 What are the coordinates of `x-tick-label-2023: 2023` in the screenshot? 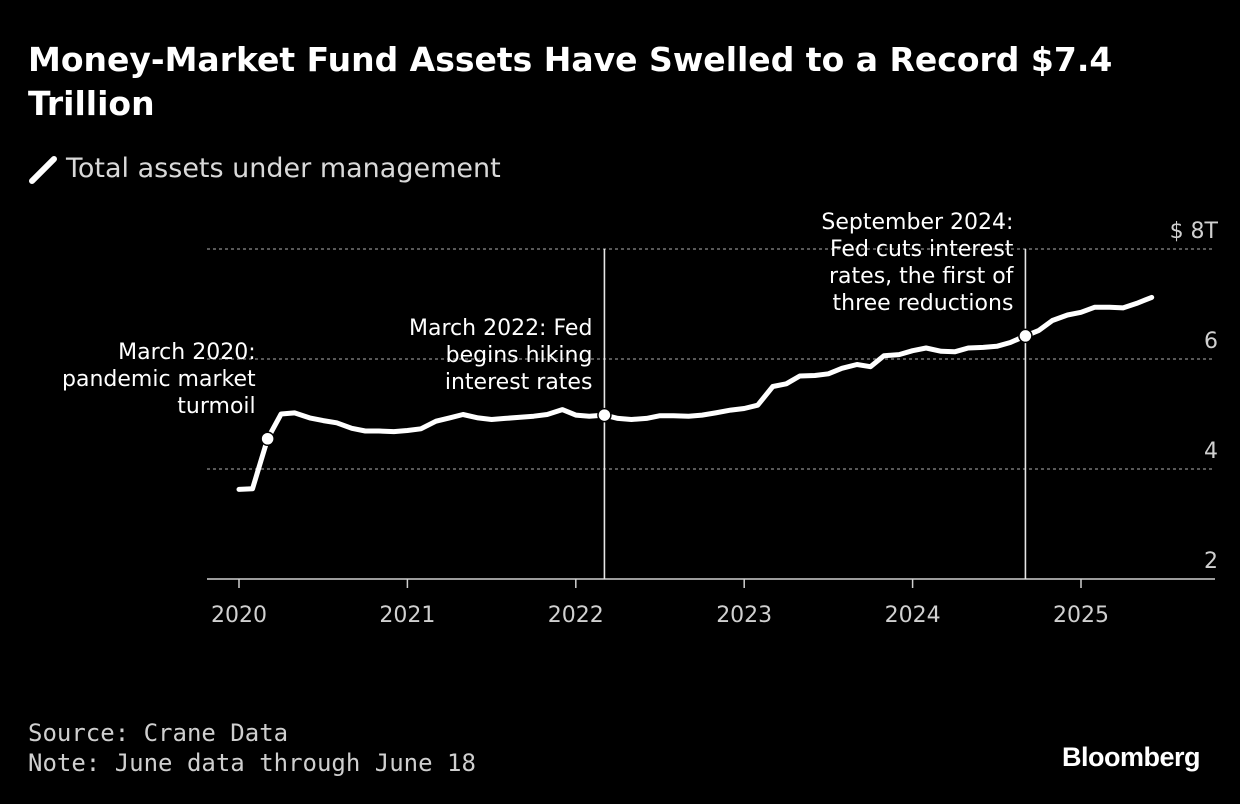 It's located at (744, 615).